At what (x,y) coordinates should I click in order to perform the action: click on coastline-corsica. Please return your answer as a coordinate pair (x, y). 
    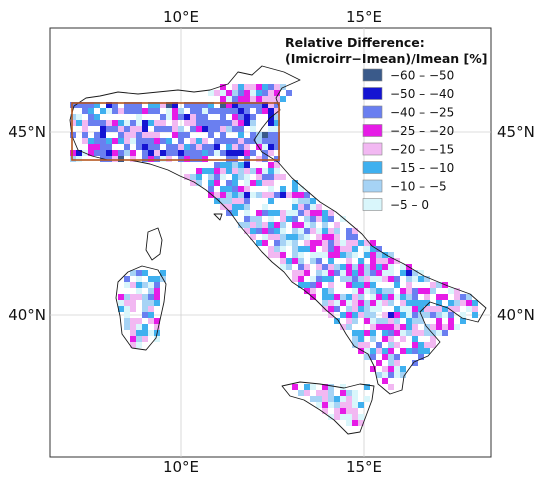
    Looking at the image, I should click on (154, 244).